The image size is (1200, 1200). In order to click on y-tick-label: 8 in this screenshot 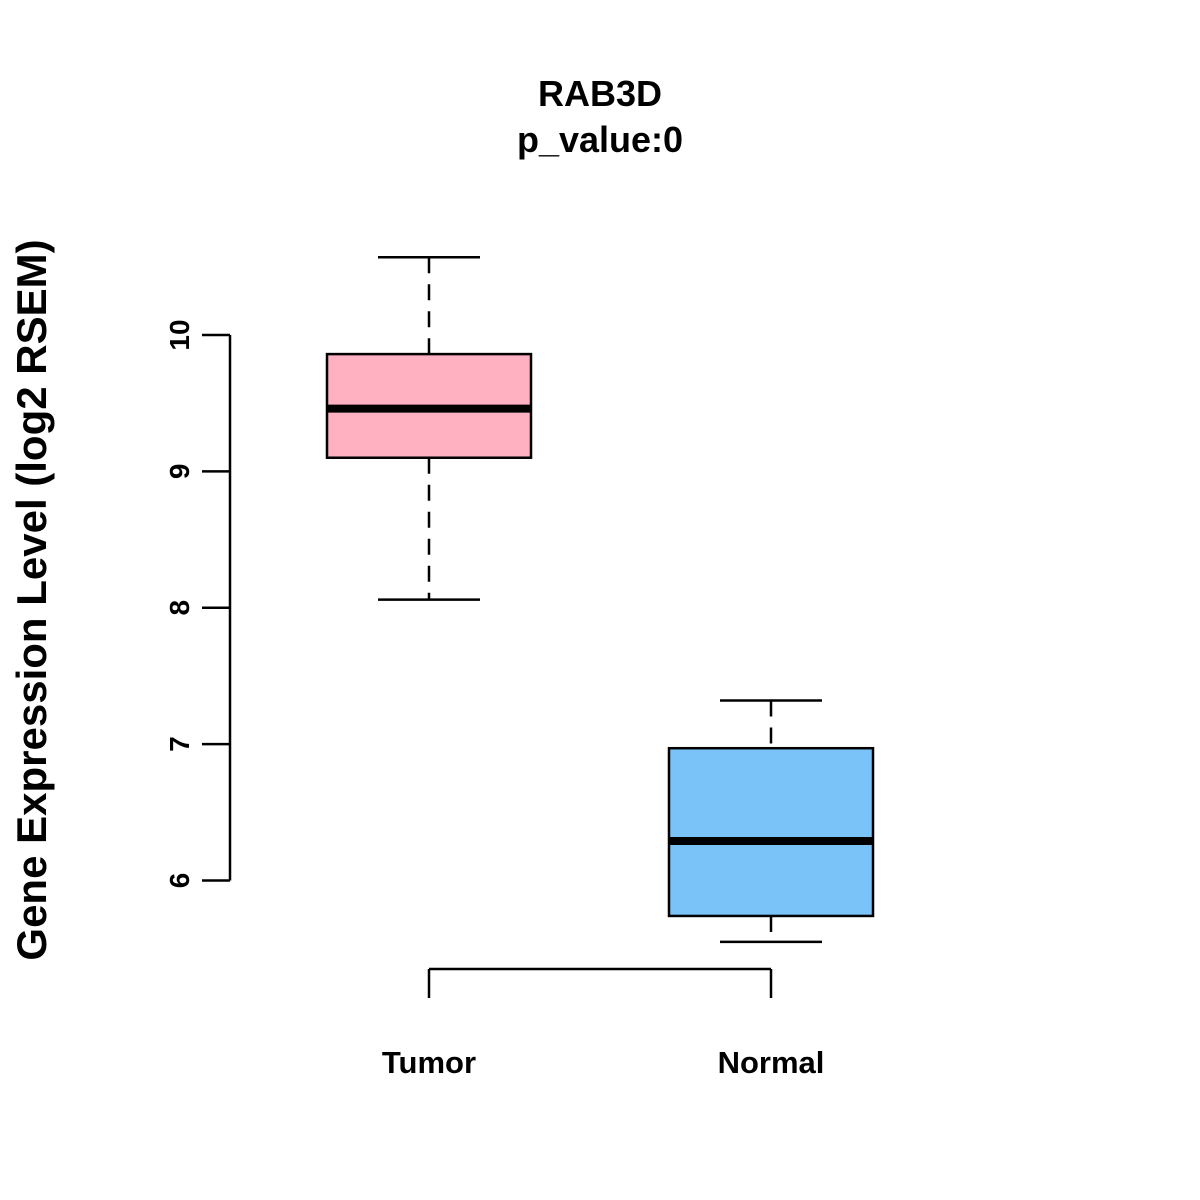, I will do `click(179, 608)`.